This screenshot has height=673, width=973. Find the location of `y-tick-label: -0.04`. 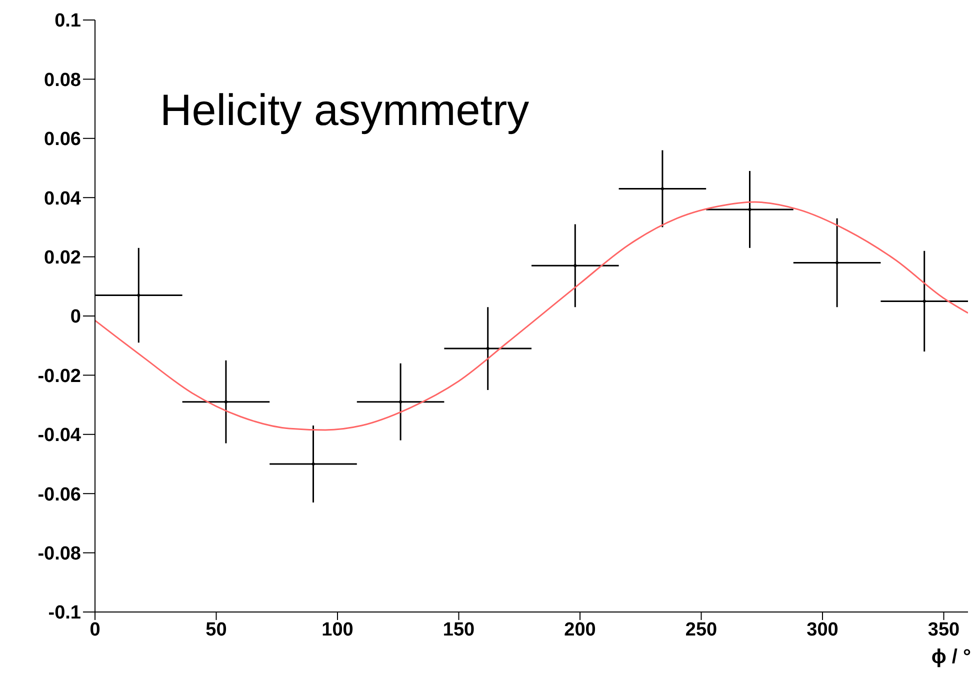

y-tick-label: -0.04 is located at coordinates (60, 435).